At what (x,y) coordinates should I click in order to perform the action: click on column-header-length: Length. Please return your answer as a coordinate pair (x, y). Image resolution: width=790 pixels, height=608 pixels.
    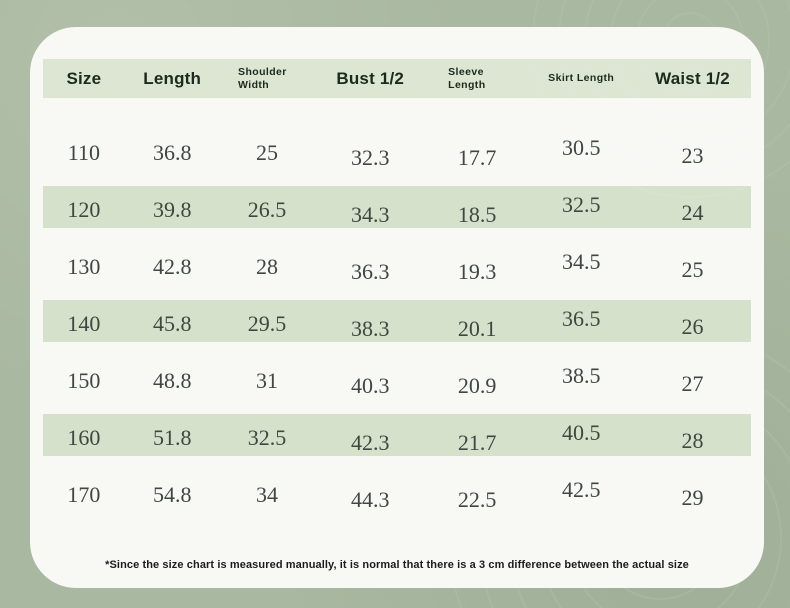
    Looking at the image, I should click on (172, 78).